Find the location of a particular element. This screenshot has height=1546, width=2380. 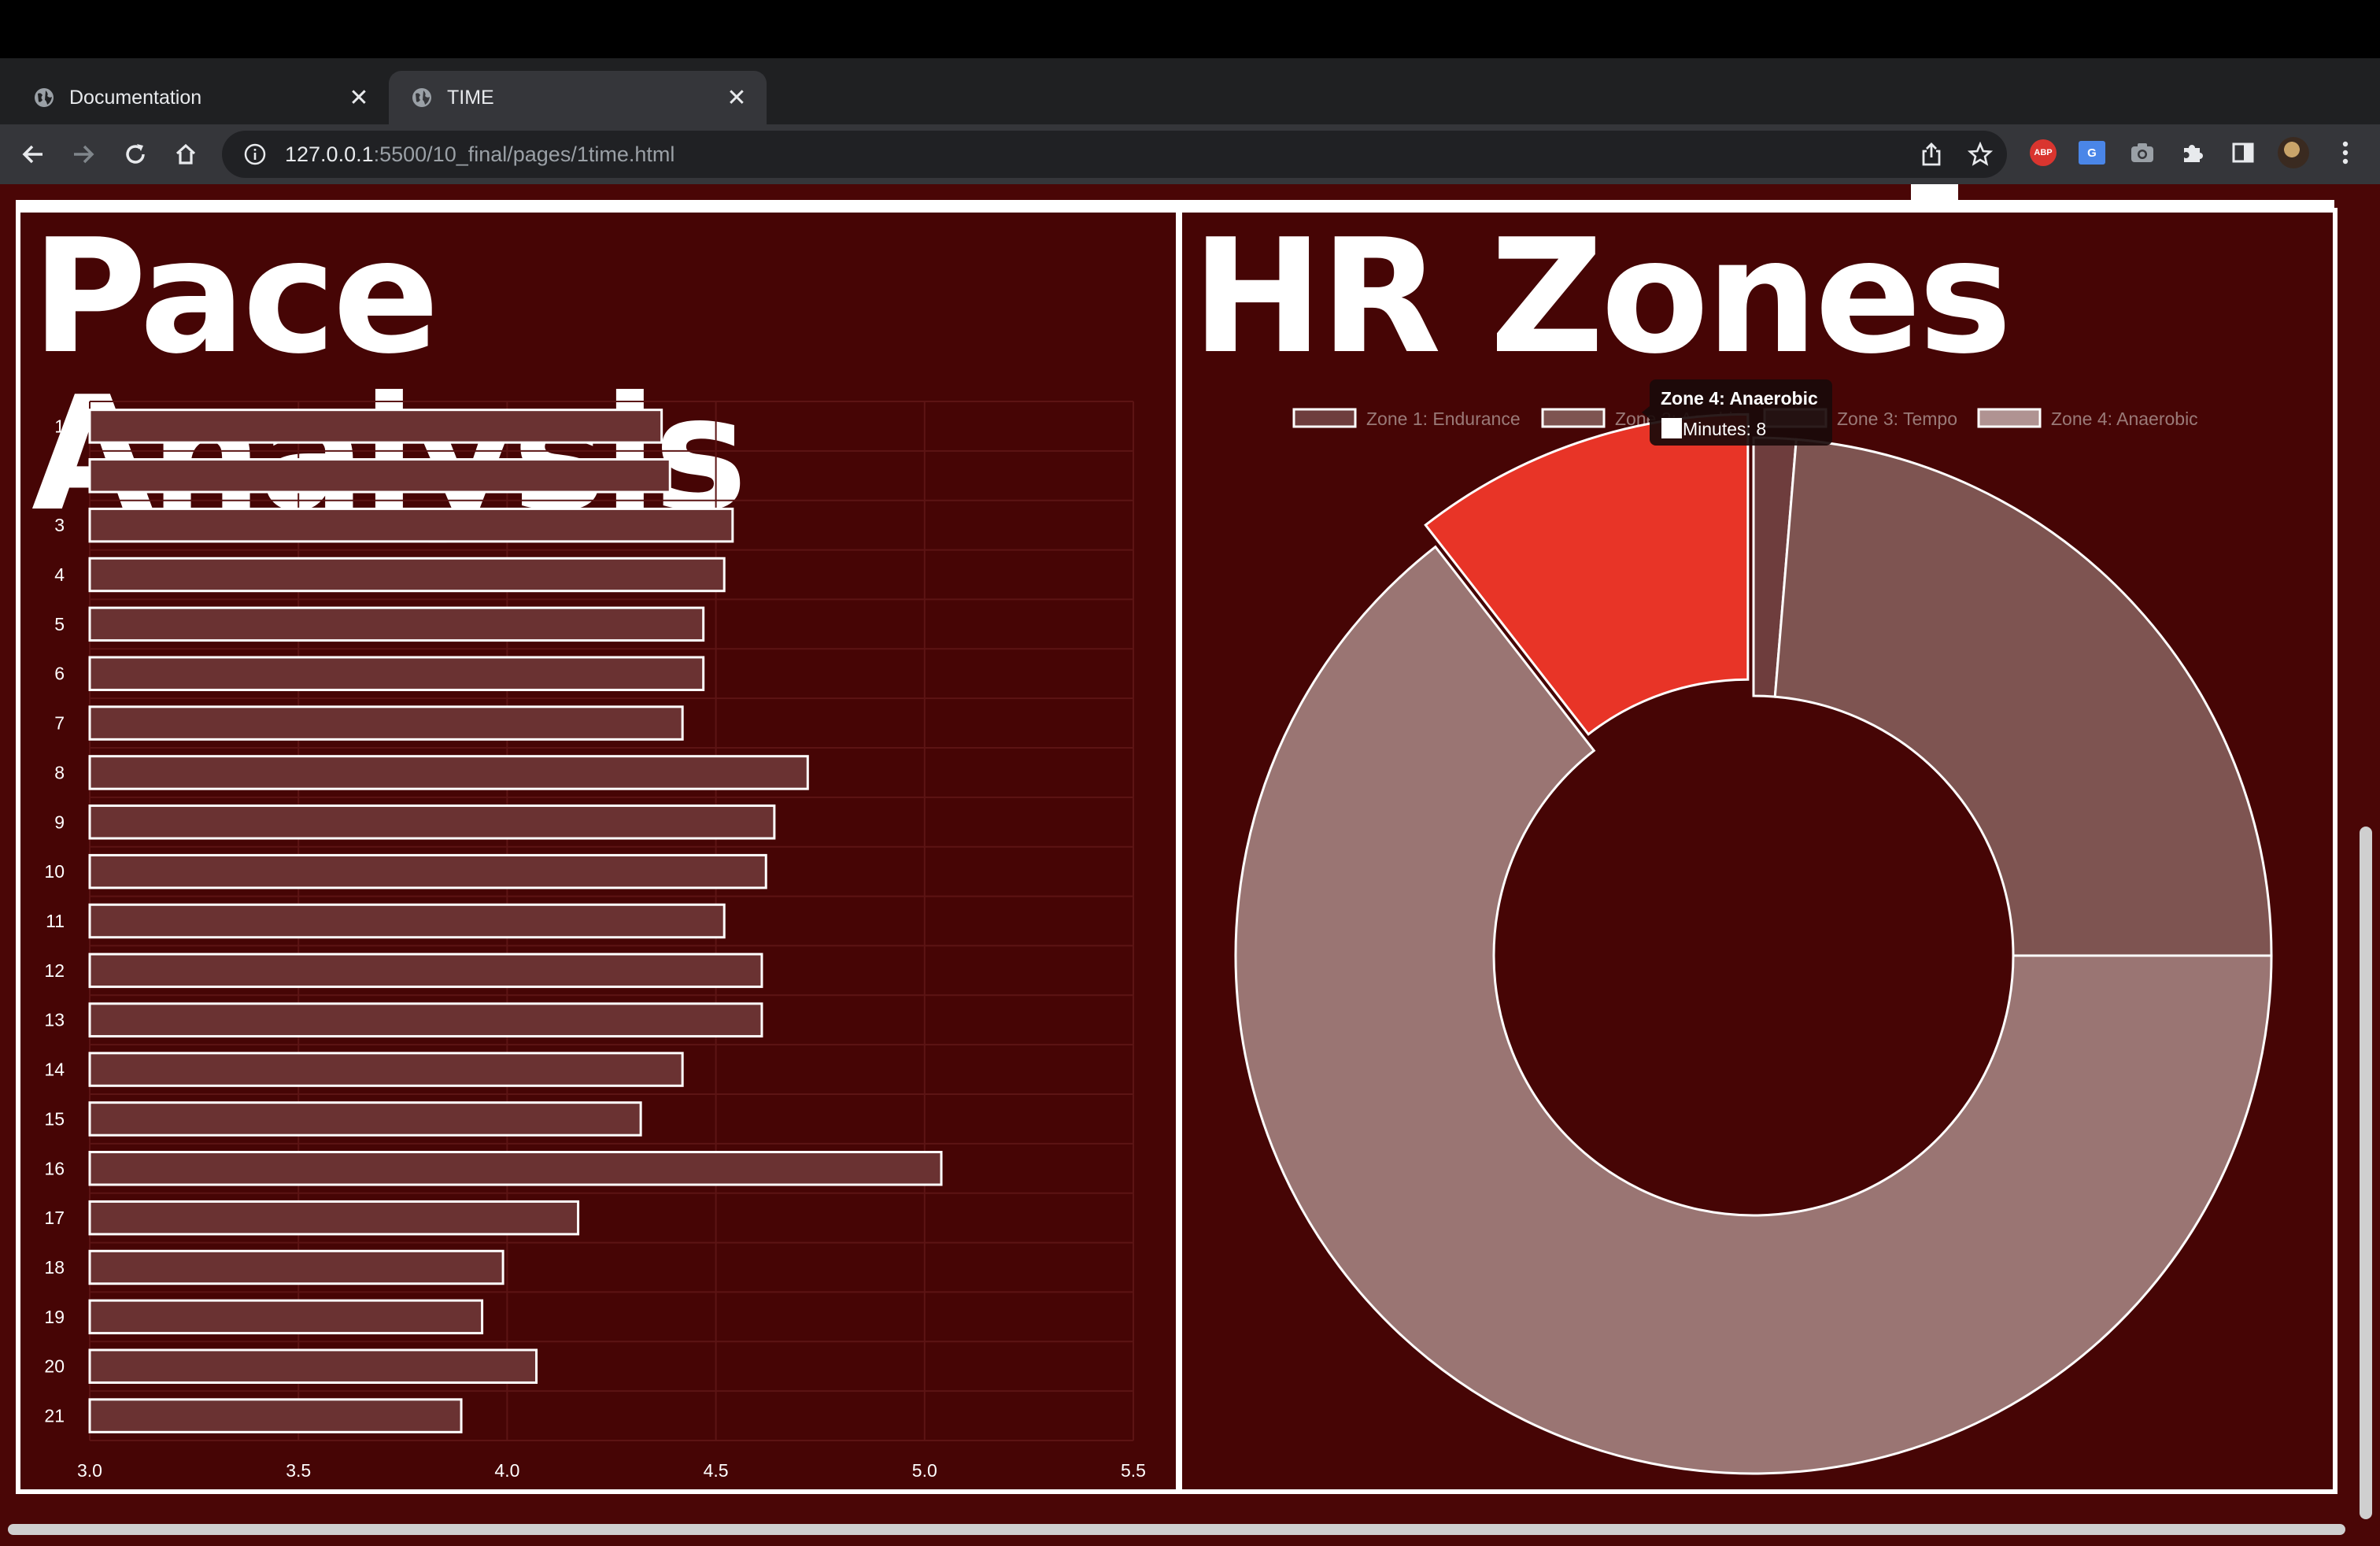

forward-icon is located at coordinates (83, 154).